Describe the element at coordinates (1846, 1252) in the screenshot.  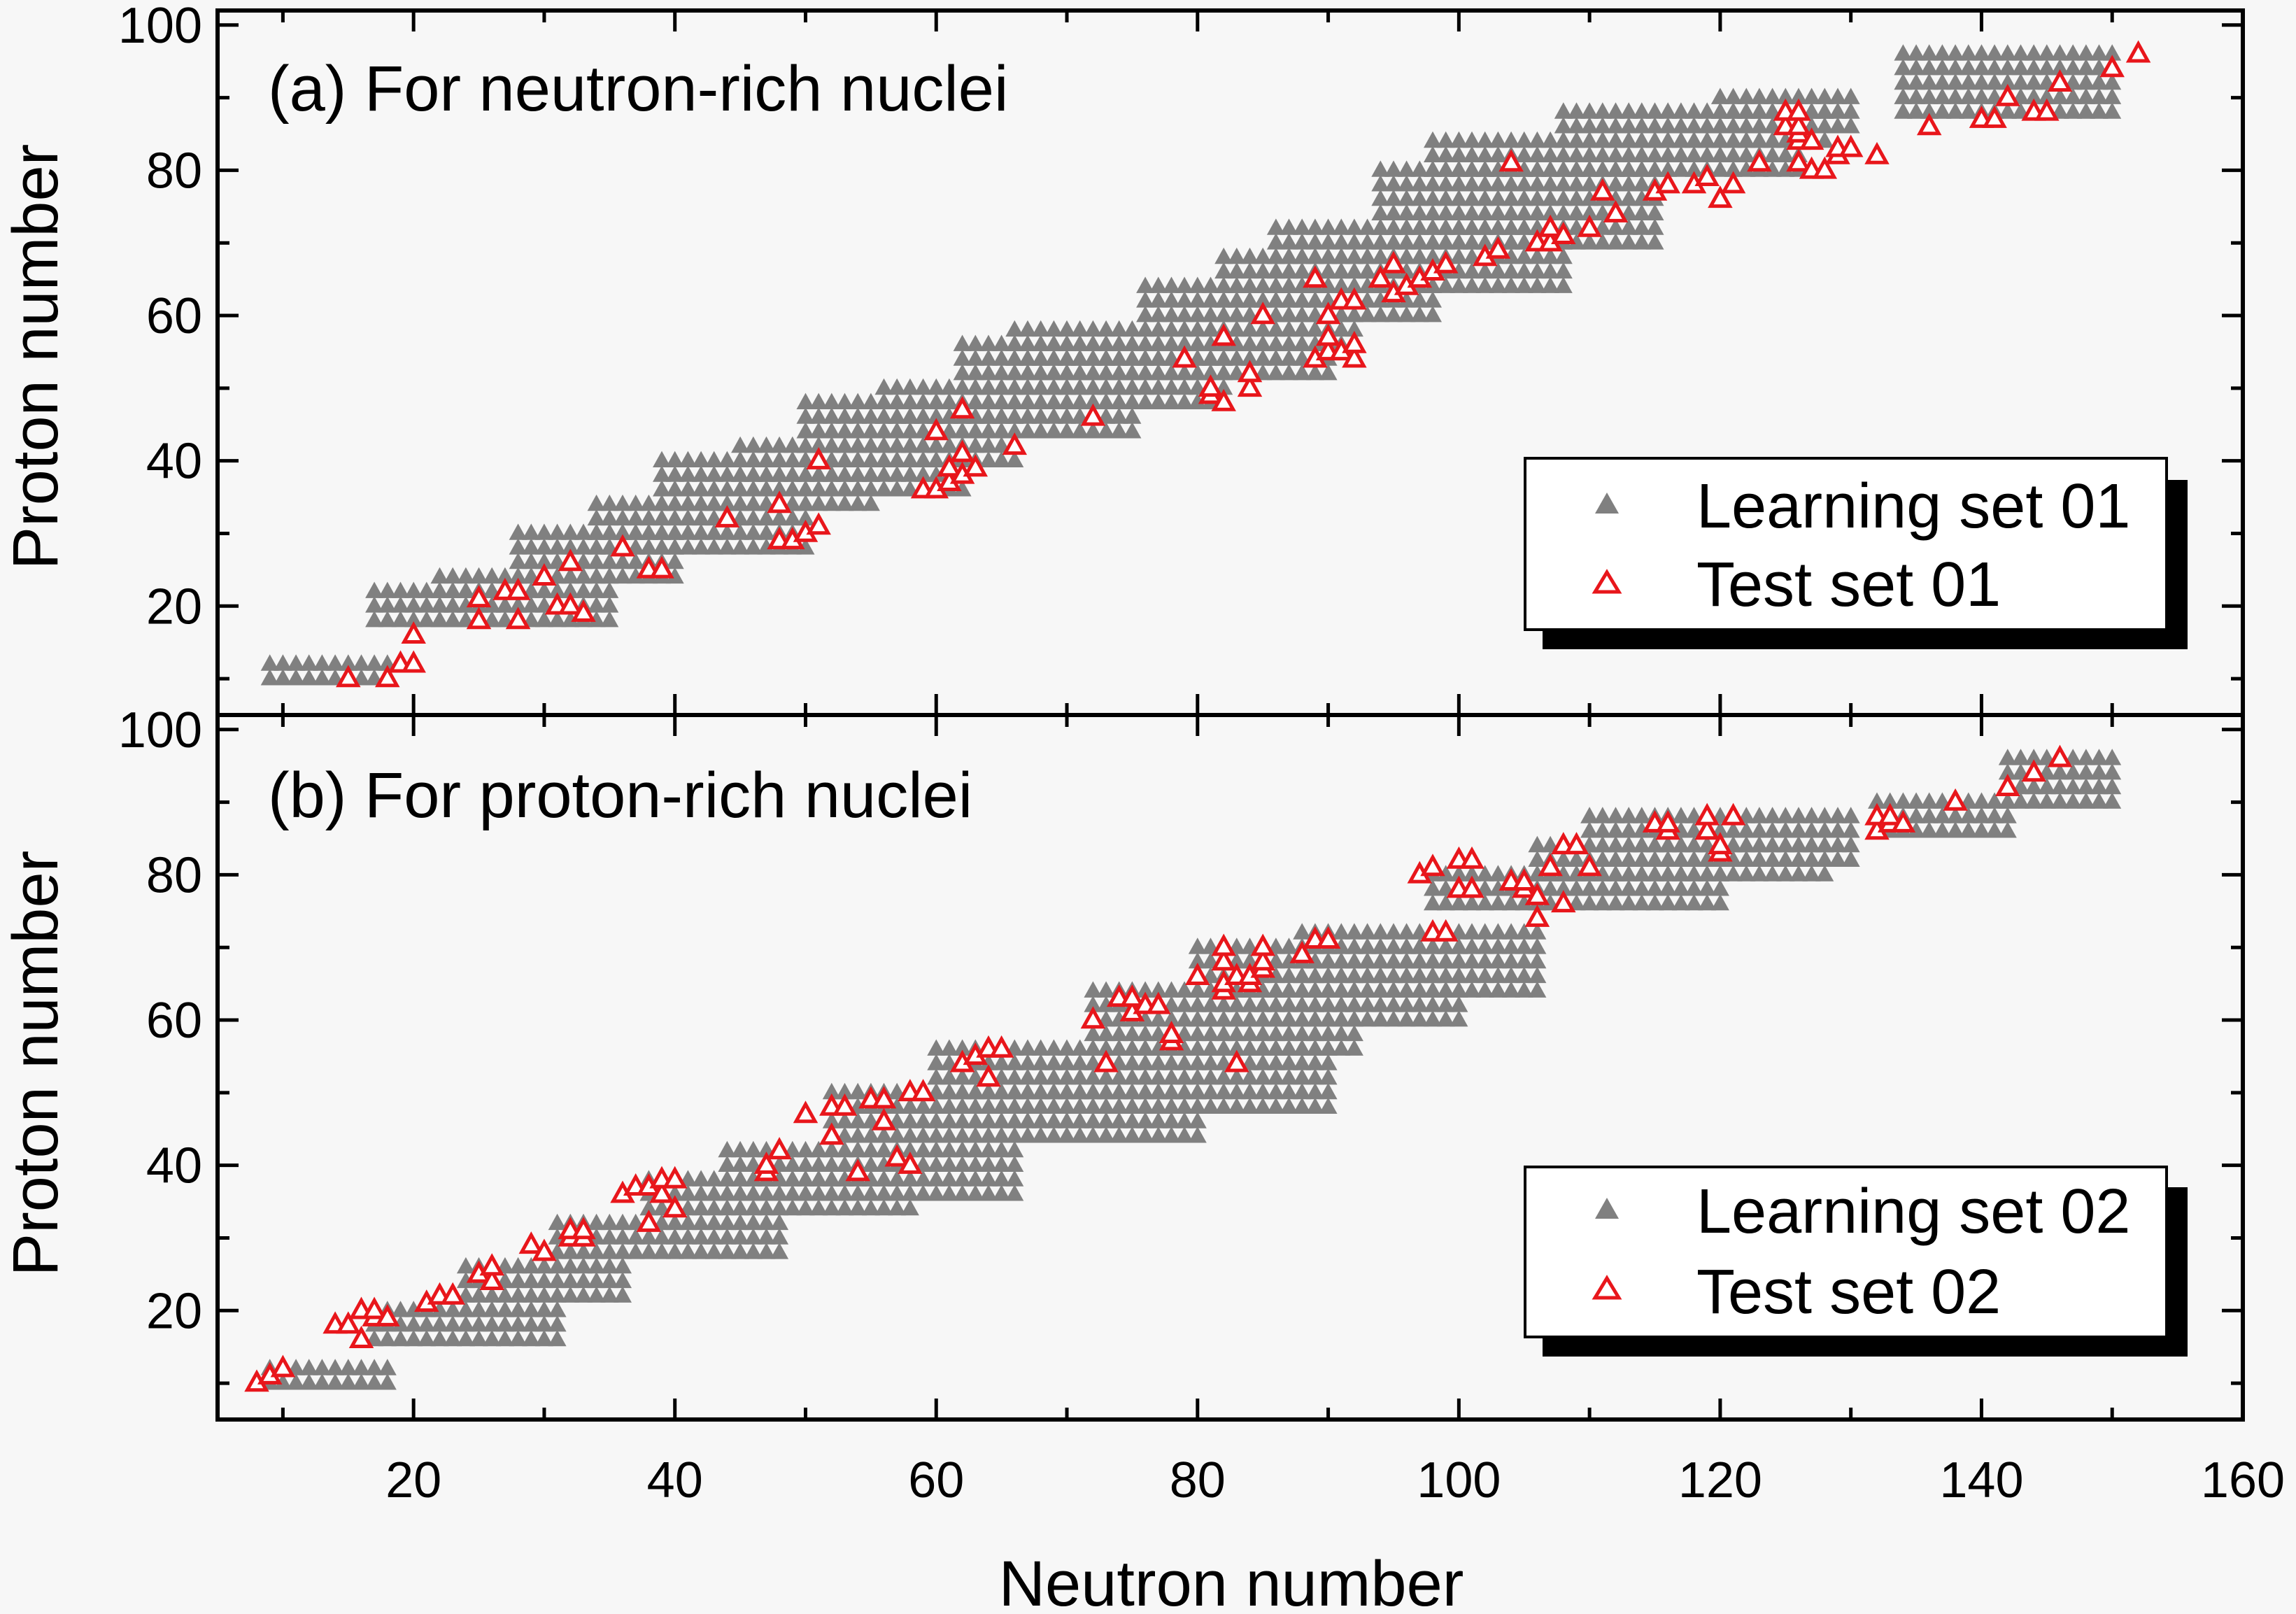
I see `legend-b-box` at that location.